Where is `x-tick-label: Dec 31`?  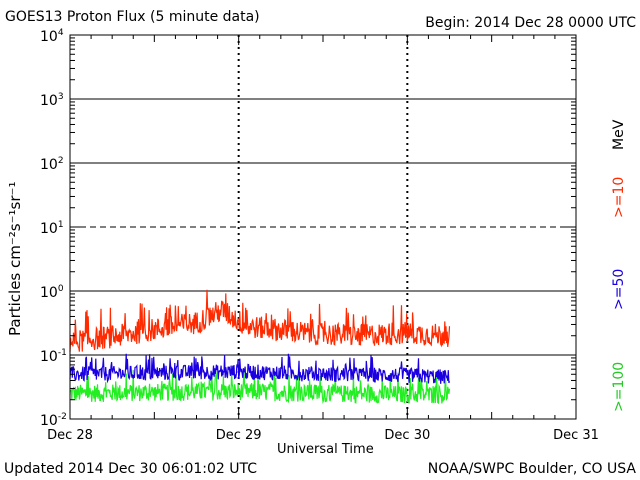
x-tick-label: Dec 31 is located at coordinates (576, 435).